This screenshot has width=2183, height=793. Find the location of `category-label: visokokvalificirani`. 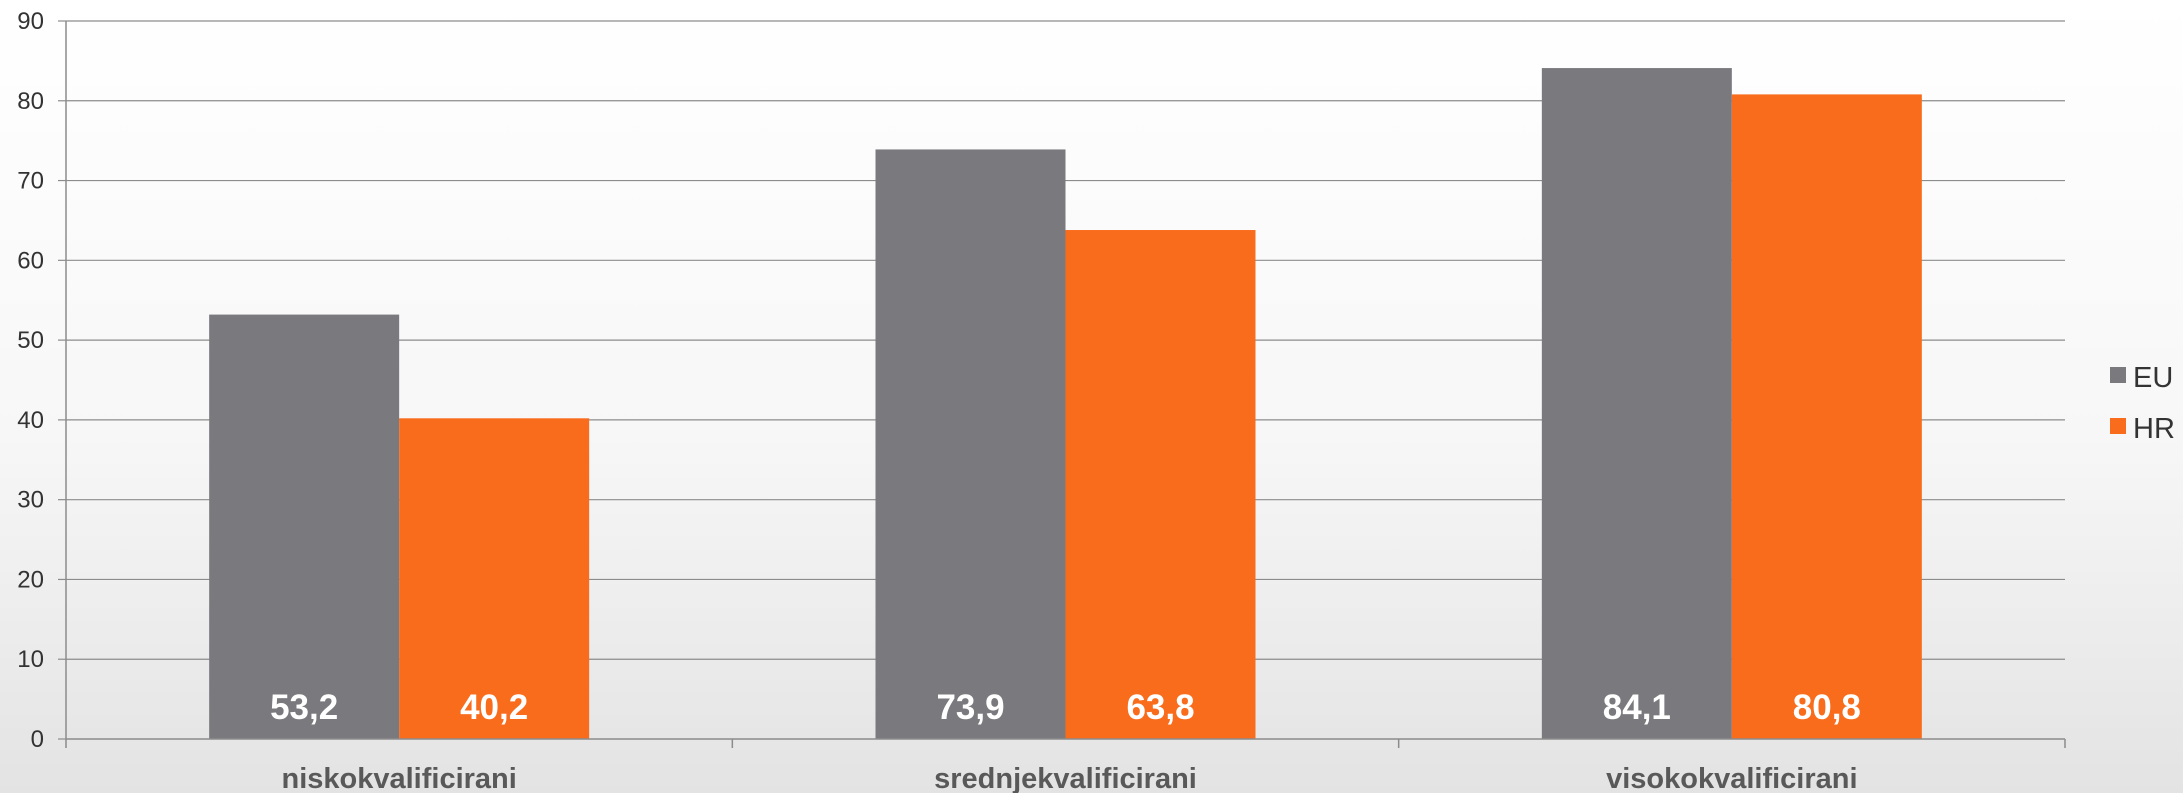

category-label: visokokvalificirani is located at coordinates (1731, 778).